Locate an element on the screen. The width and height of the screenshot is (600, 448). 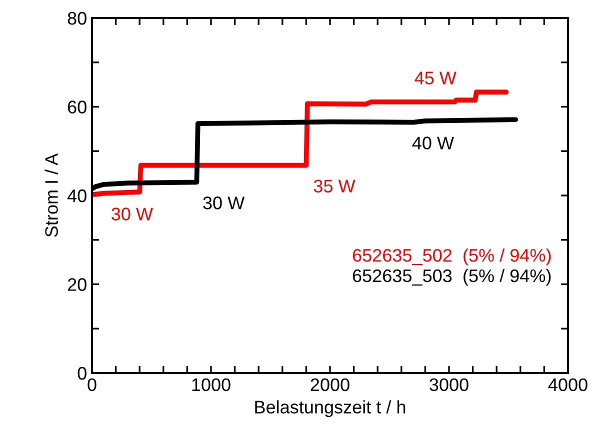
y-tick-label: 20 is located at coordinates (77, 284).